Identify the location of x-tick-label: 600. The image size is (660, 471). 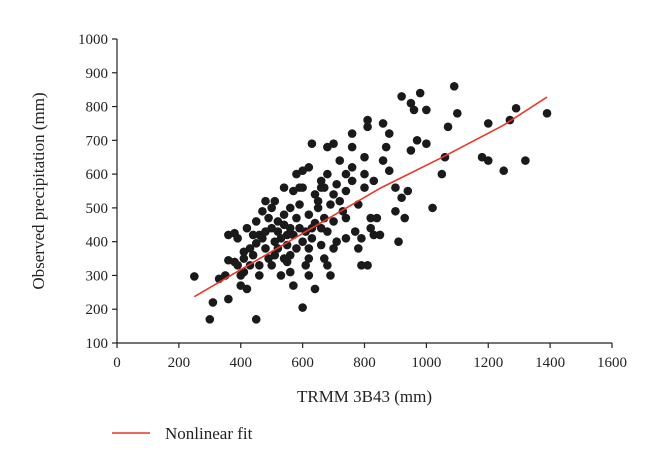
(302, 363).